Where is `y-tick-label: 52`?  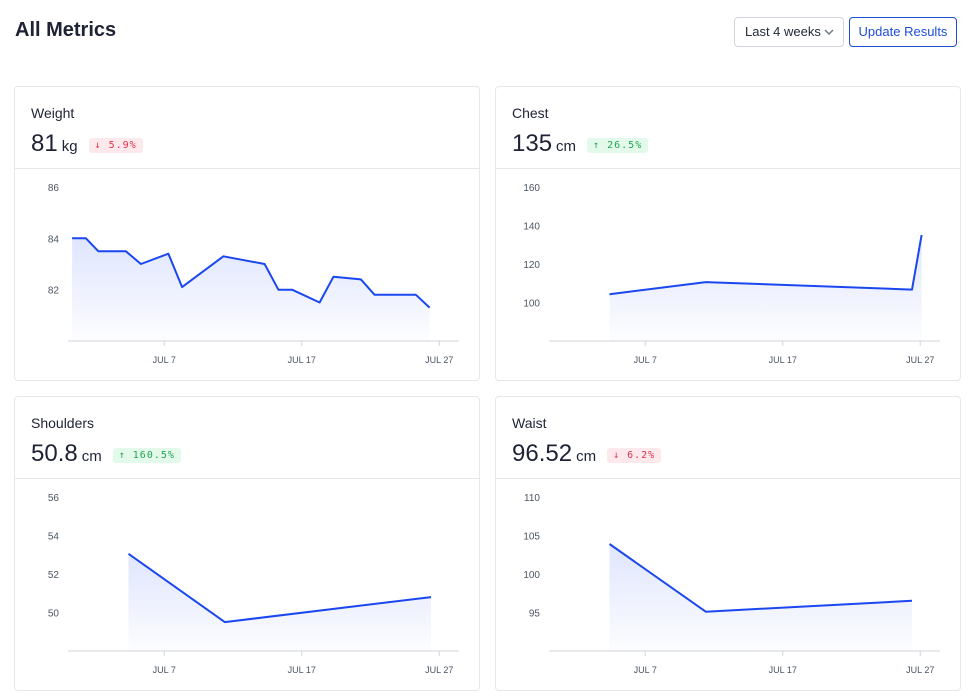
y-tick-label: 52 is located at coordinates (54, 575).